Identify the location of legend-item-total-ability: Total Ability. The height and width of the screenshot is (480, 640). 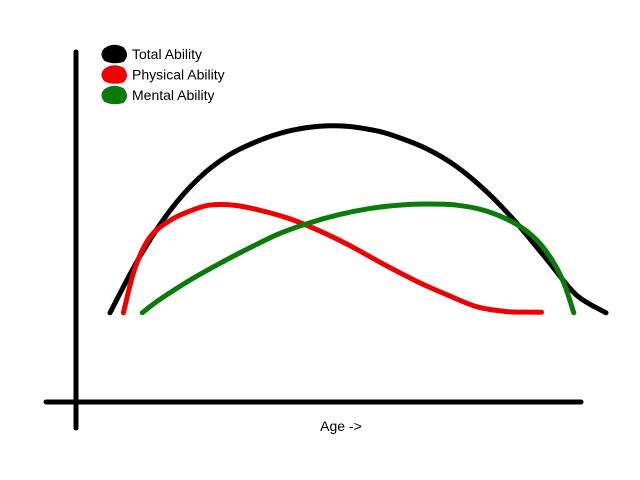
(151, 54).